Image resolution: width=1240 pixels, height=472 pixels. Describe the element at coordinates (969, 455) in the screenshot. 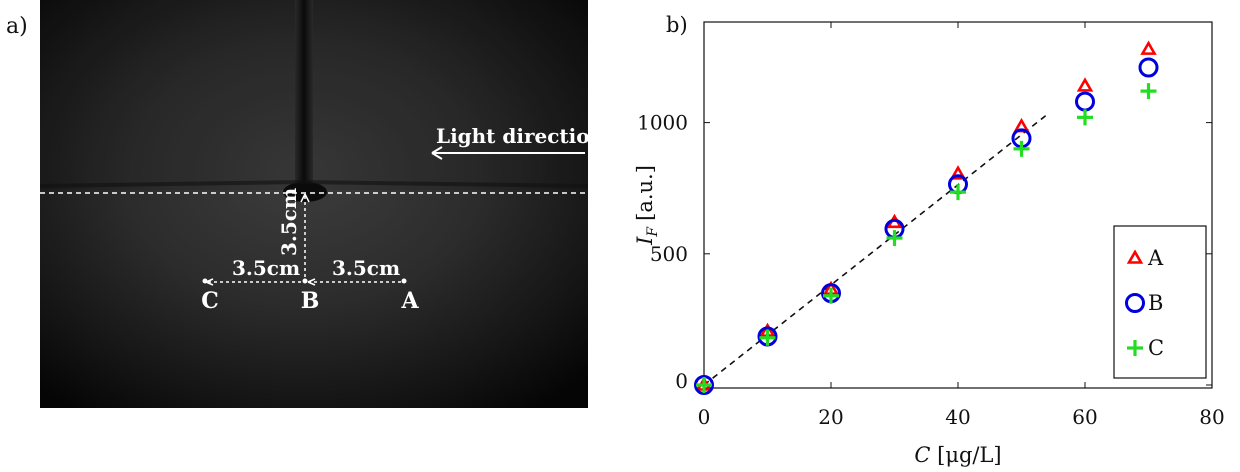

I see `x-axis-unit: [μg/L]` at that location.